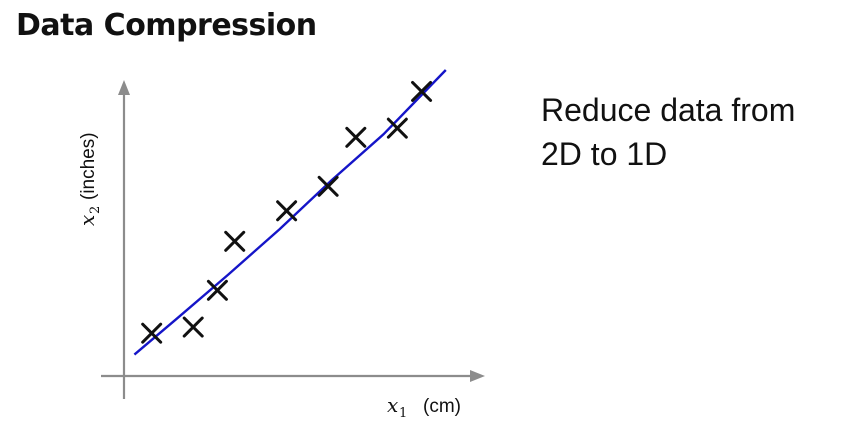  I want to click on y-axis-arrow, so click(124, 87).